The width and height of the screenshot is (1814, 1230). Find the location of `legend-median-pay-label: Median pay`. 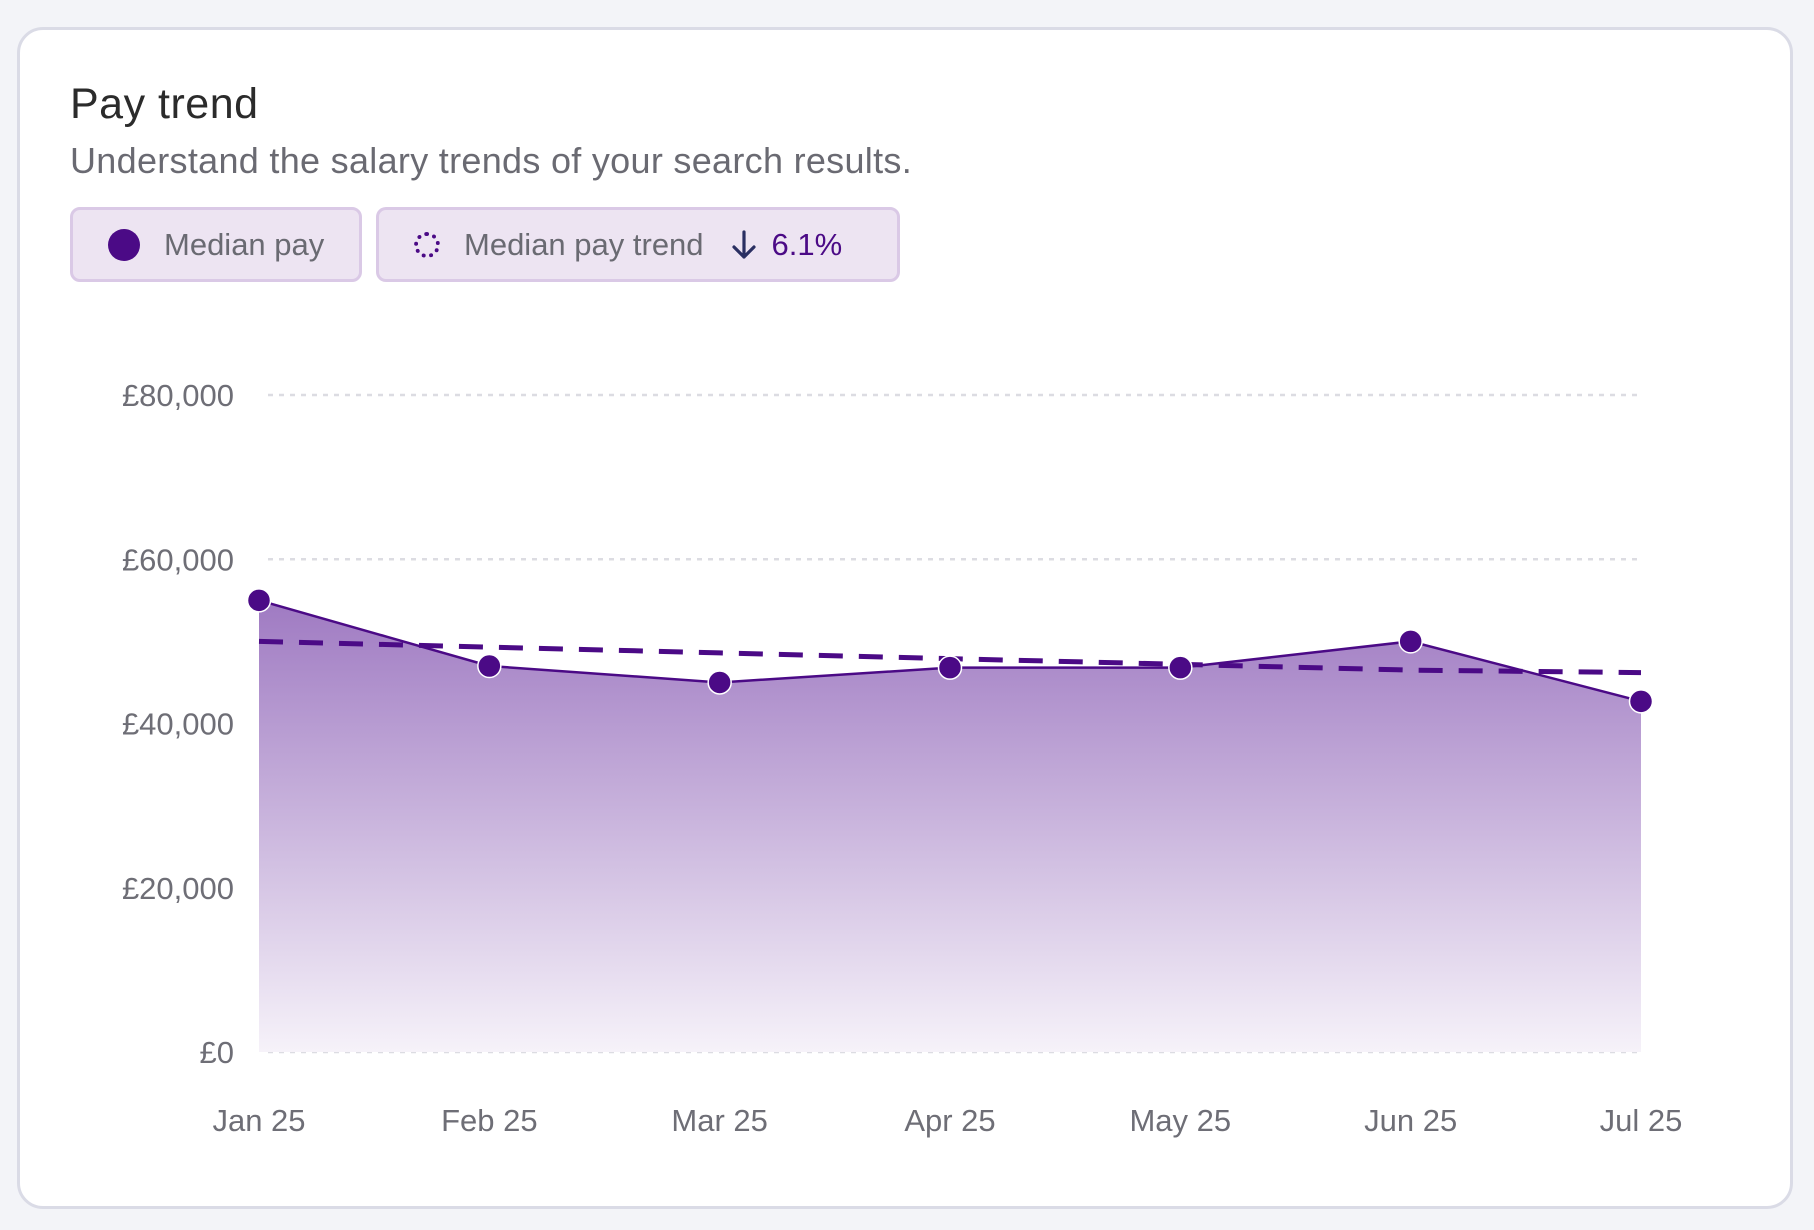

legend-median-pay-label: Median pay is located at coordinates (244, 244).